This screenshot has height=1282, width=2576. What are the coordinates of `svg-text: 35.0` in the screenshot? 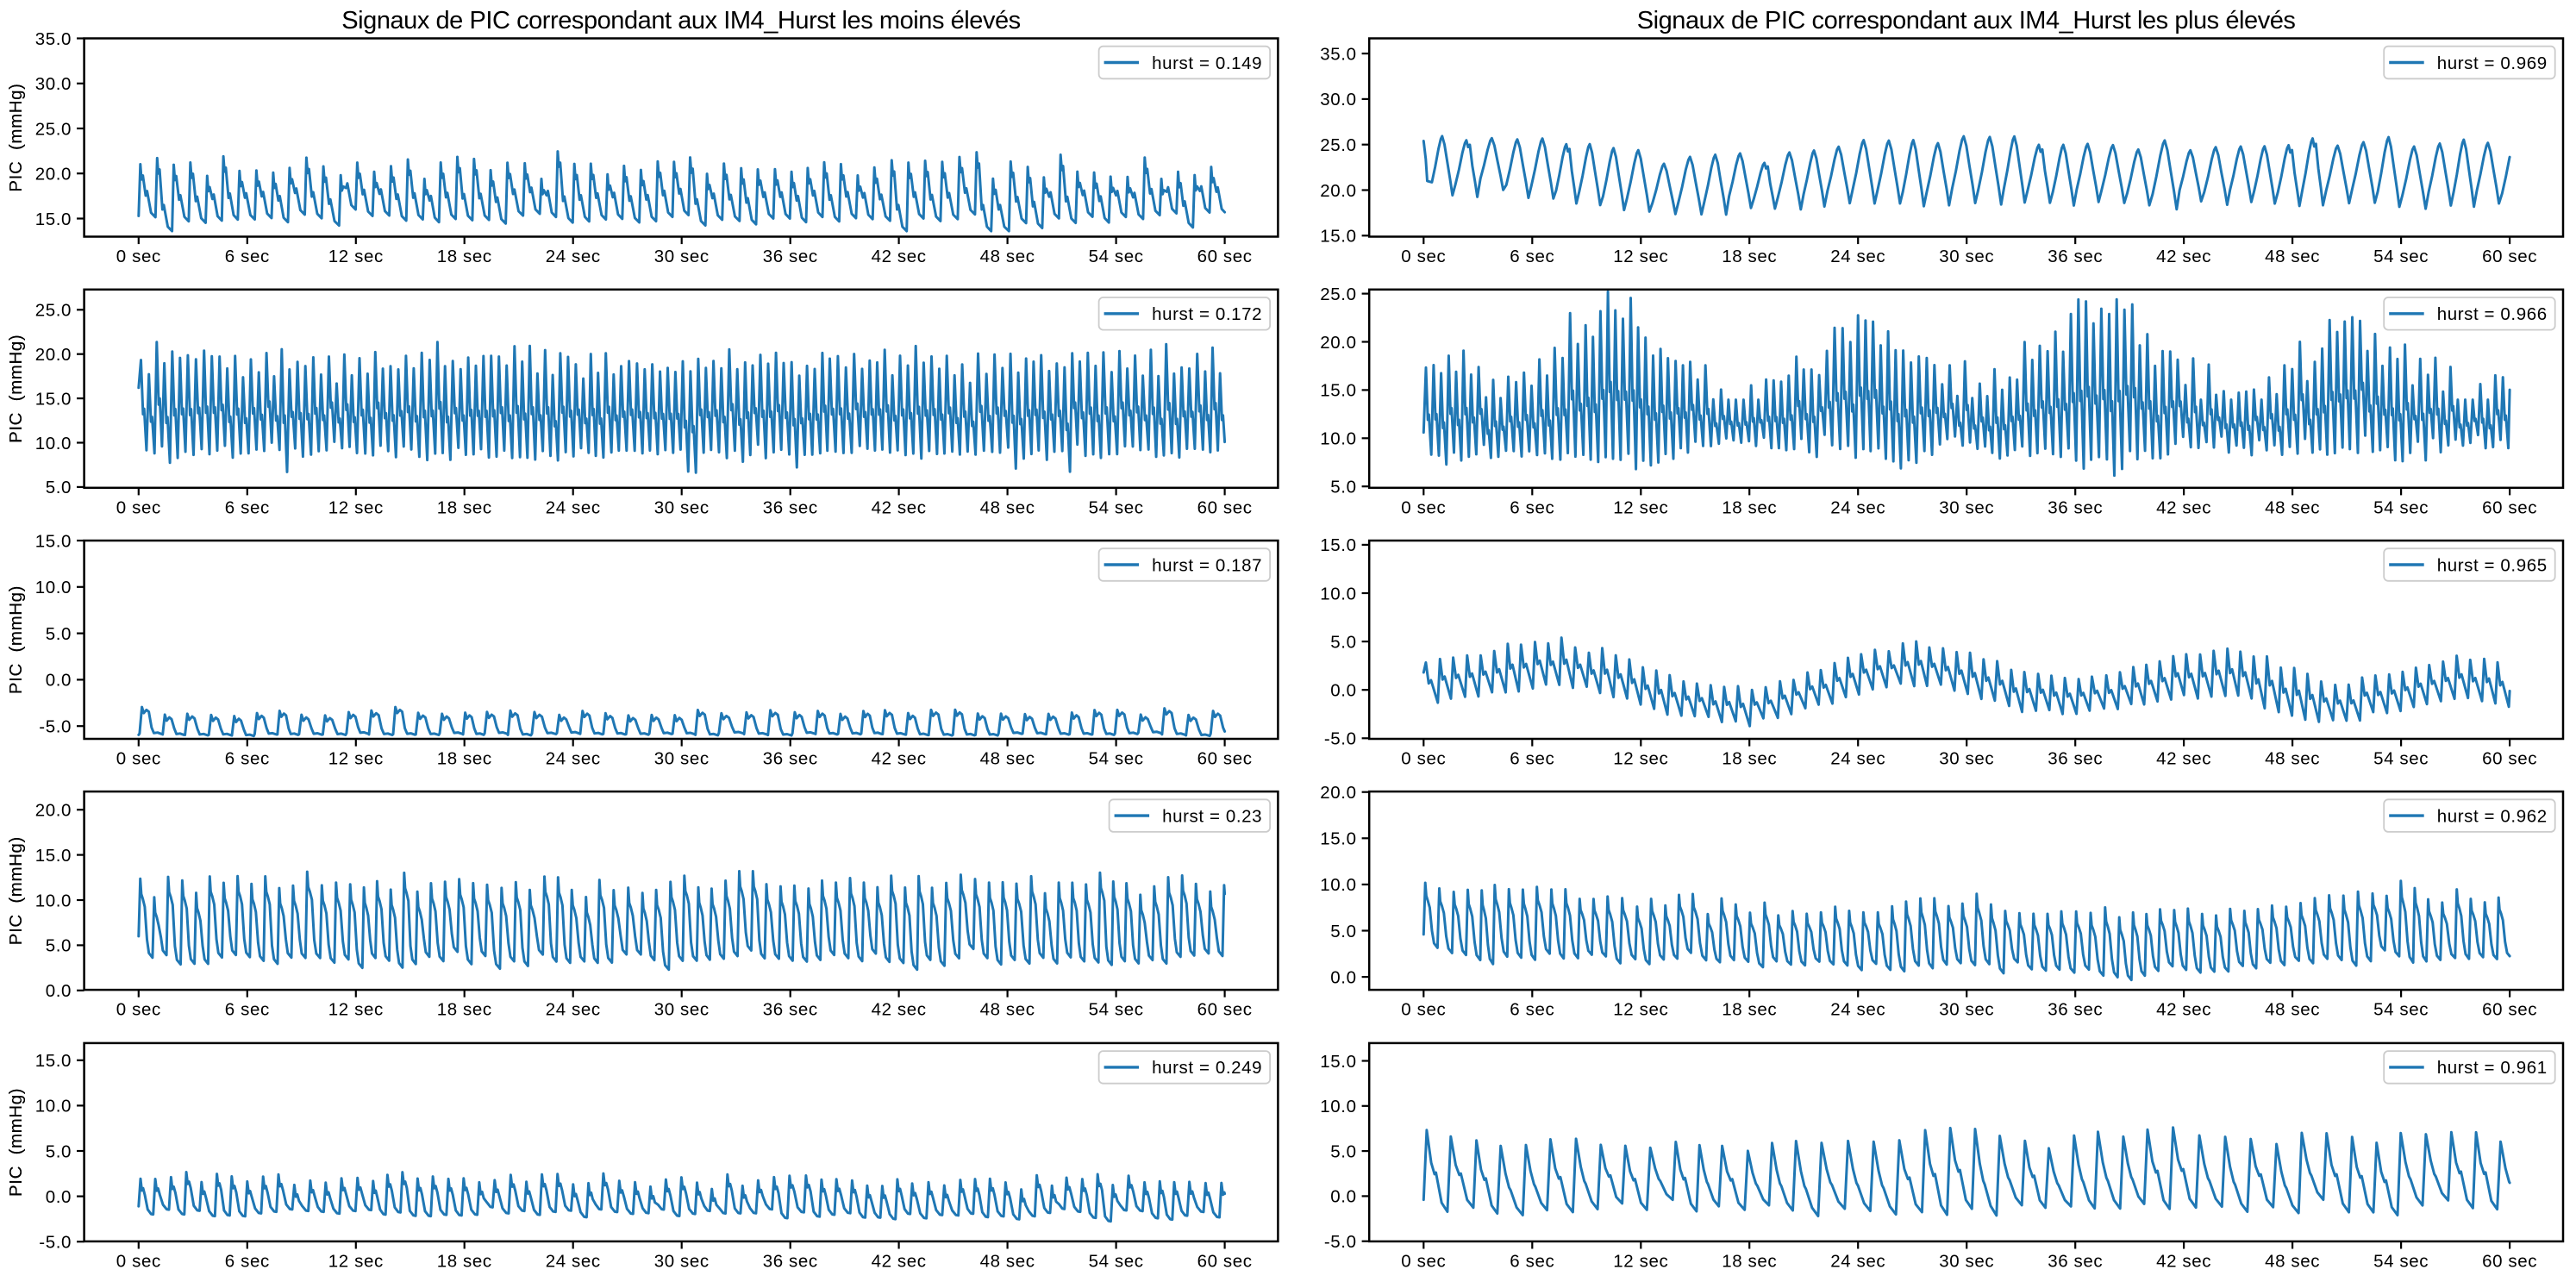 It's located at (53, 39).